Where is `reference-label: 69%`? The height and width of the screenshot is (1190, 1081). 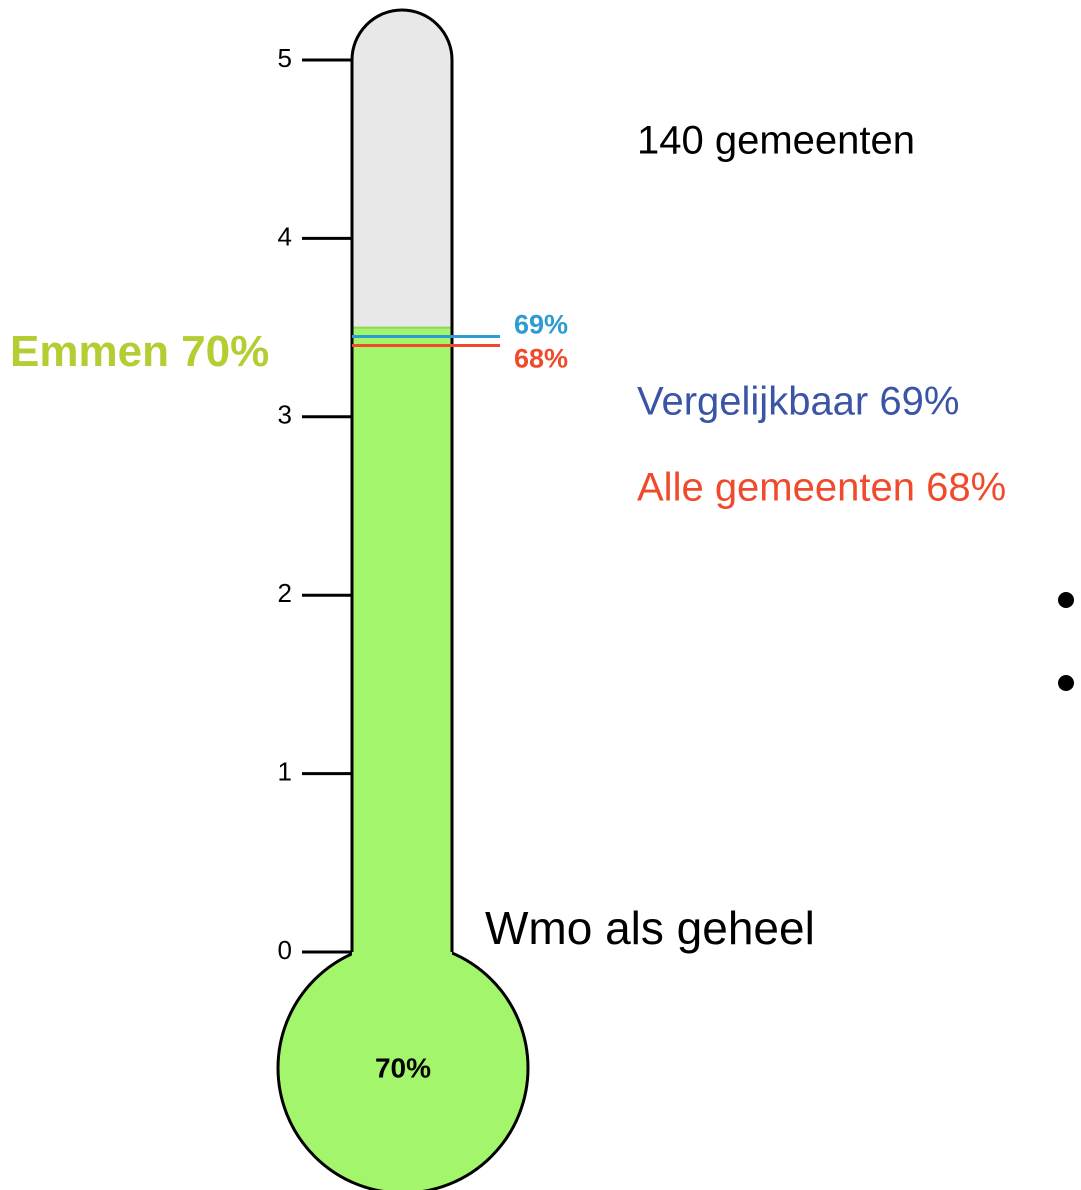
reference-label: 69% is located at coordinates (541, 325).